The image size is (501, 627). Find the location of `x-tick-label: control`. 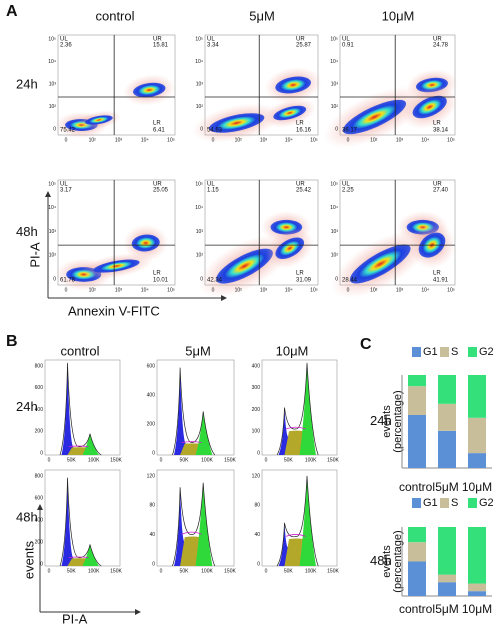

x-tick-label: control is located at coordinates (417, 487).